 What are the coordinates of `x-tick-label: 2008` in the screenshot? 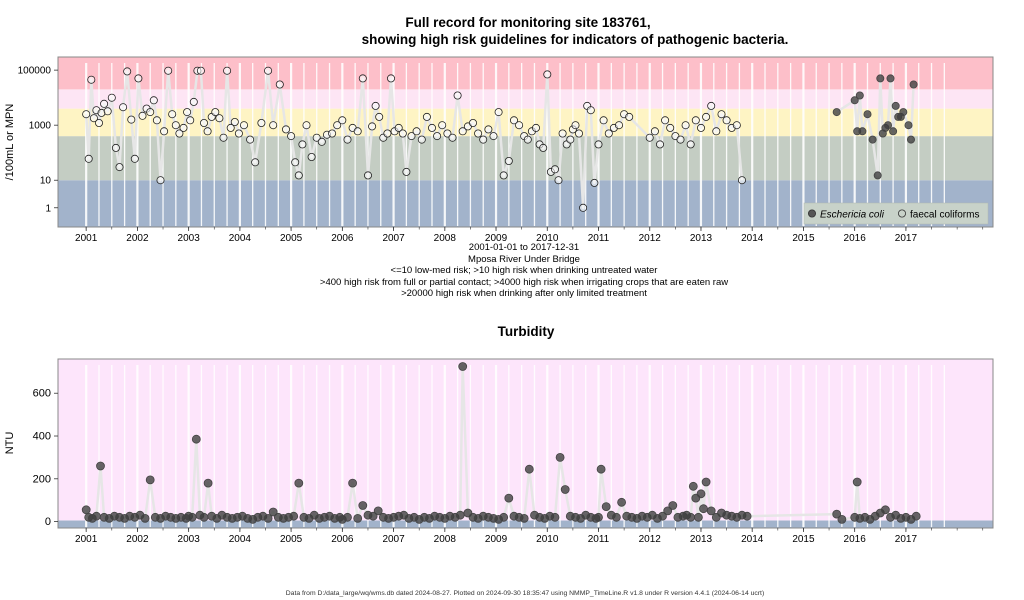 It's located at (445, 539).